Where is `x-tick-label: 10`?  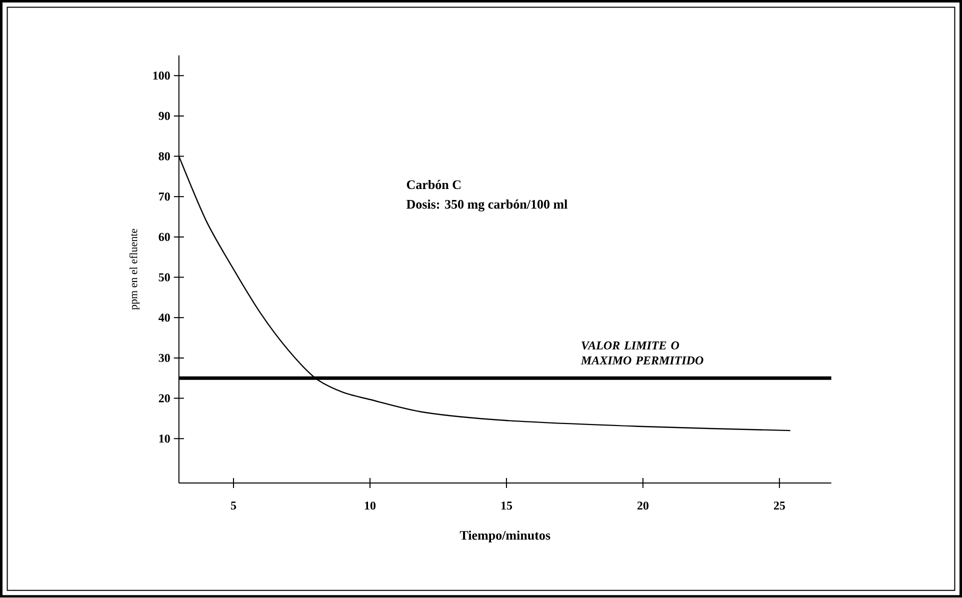 x-tick-label: 10 is located at coordinates (370, 506).